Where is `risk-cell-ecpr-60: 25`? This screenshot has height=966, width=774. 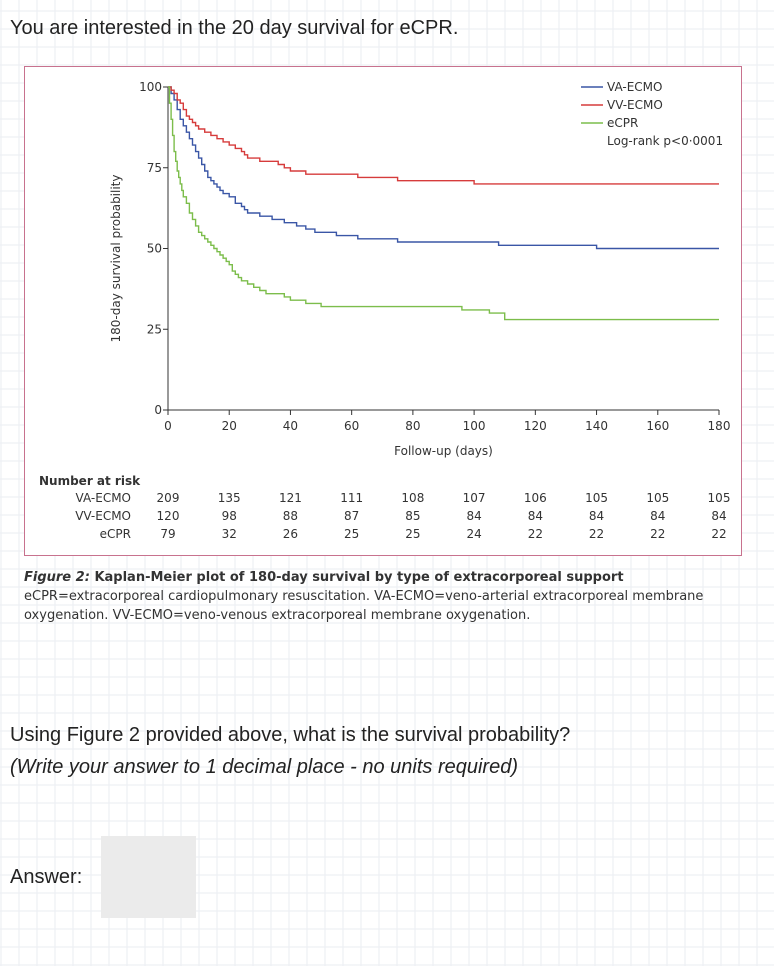 risk-cell-ecpr-60: 25 is located at coordinates (351, 534).